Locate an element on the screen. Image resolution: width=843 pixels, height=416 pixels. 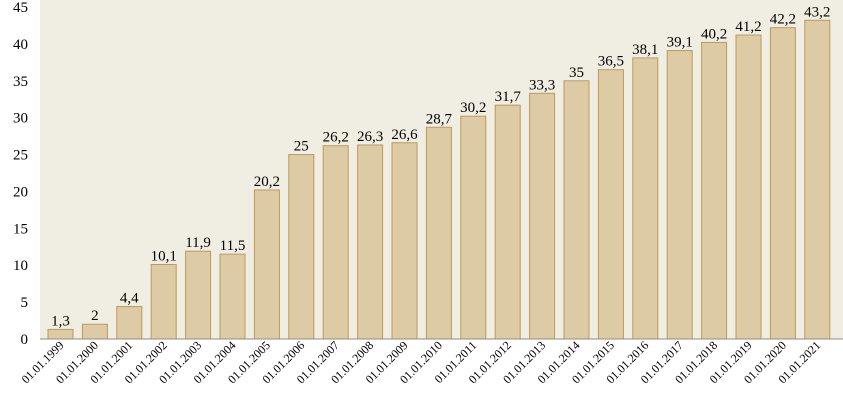
data-label: 33,3 is located at coordinates (542, 85).